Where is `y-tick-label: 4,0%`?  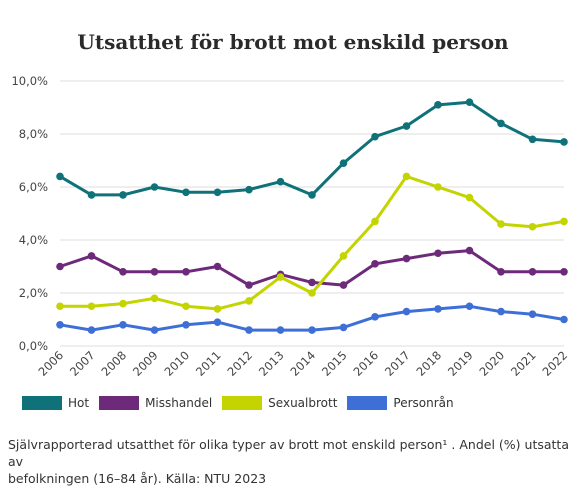
y-tick-label: 4,0% is located at coordinates (33, 240).